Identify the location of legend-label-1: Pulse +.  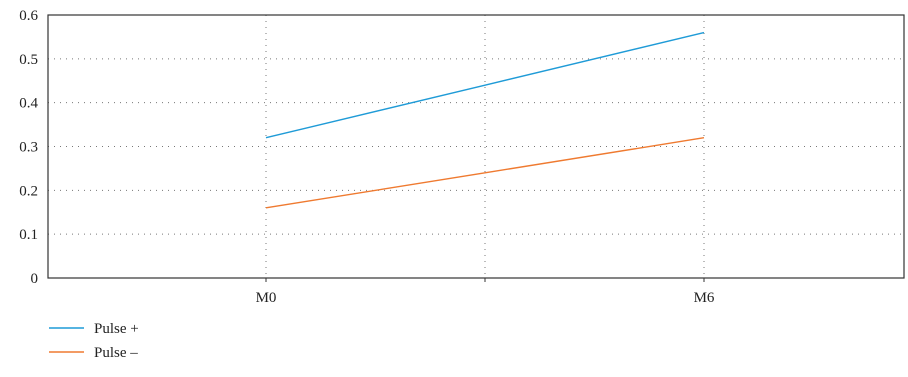
(116, 329).